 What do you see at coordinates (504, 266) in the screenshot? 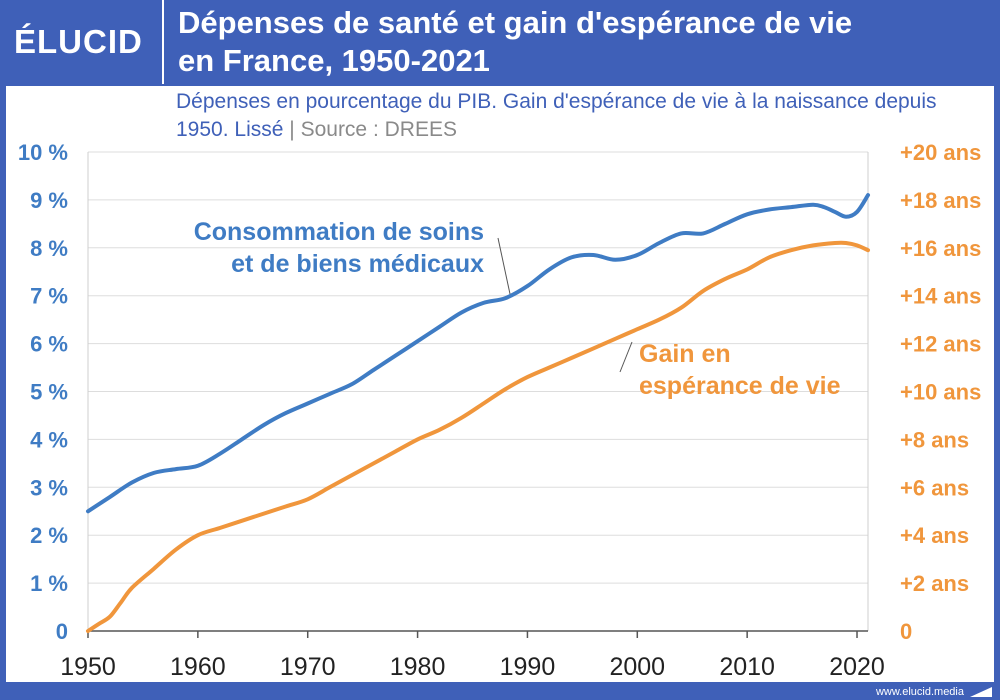
I see `series-label-leader-health` at bounding box center [504, 266].